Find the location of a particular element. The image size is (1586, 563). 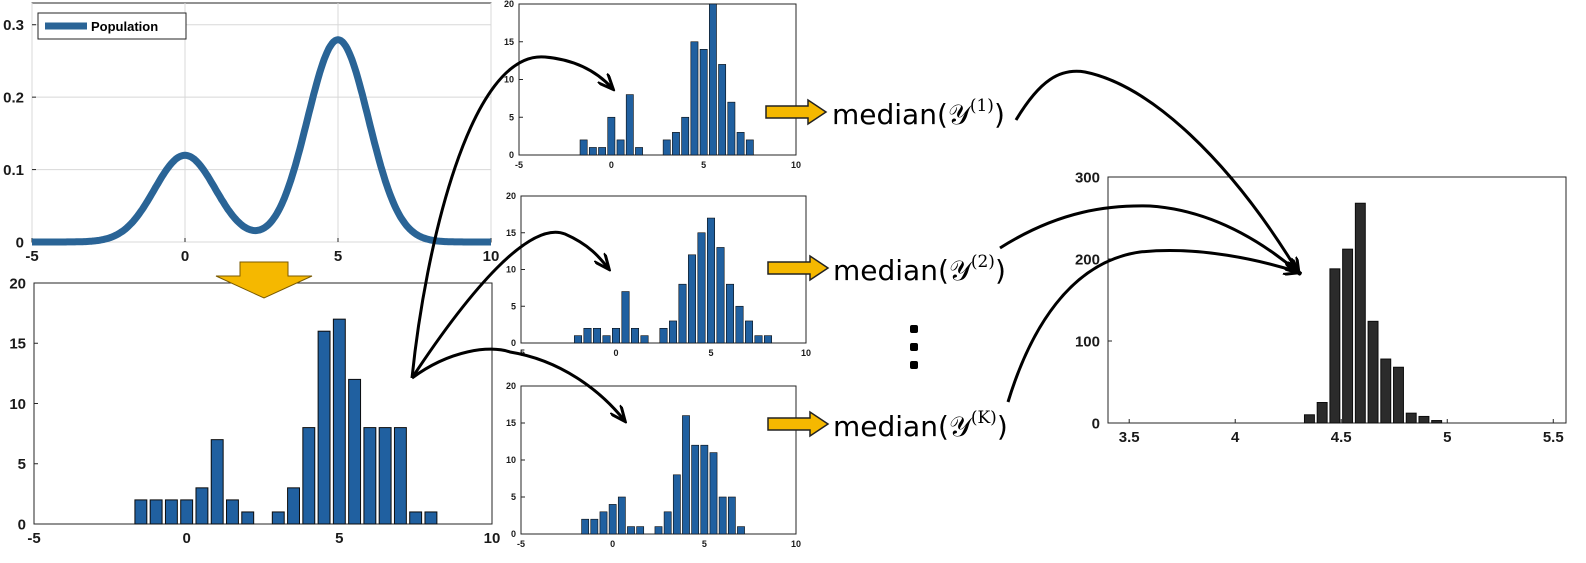

svg-text: median(𝒴(2)) is located at coordinates (919, 269).